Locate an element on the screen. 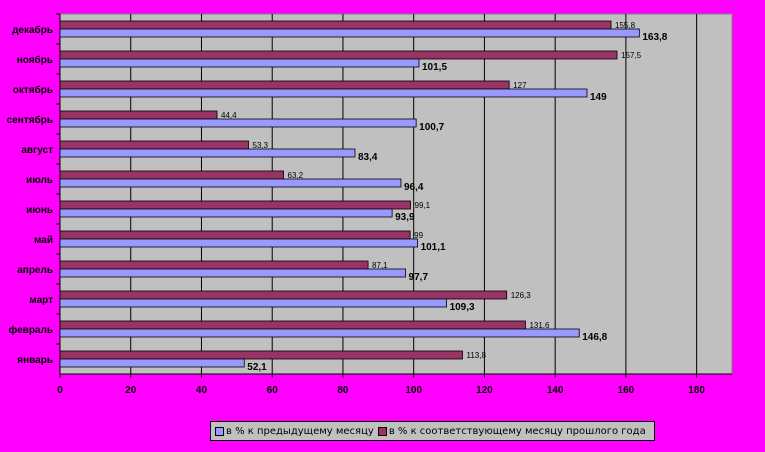 The width and height of the screenshot is (765, 452). data-label-prev-year: 87,1 is located at coordinates (380, 265).